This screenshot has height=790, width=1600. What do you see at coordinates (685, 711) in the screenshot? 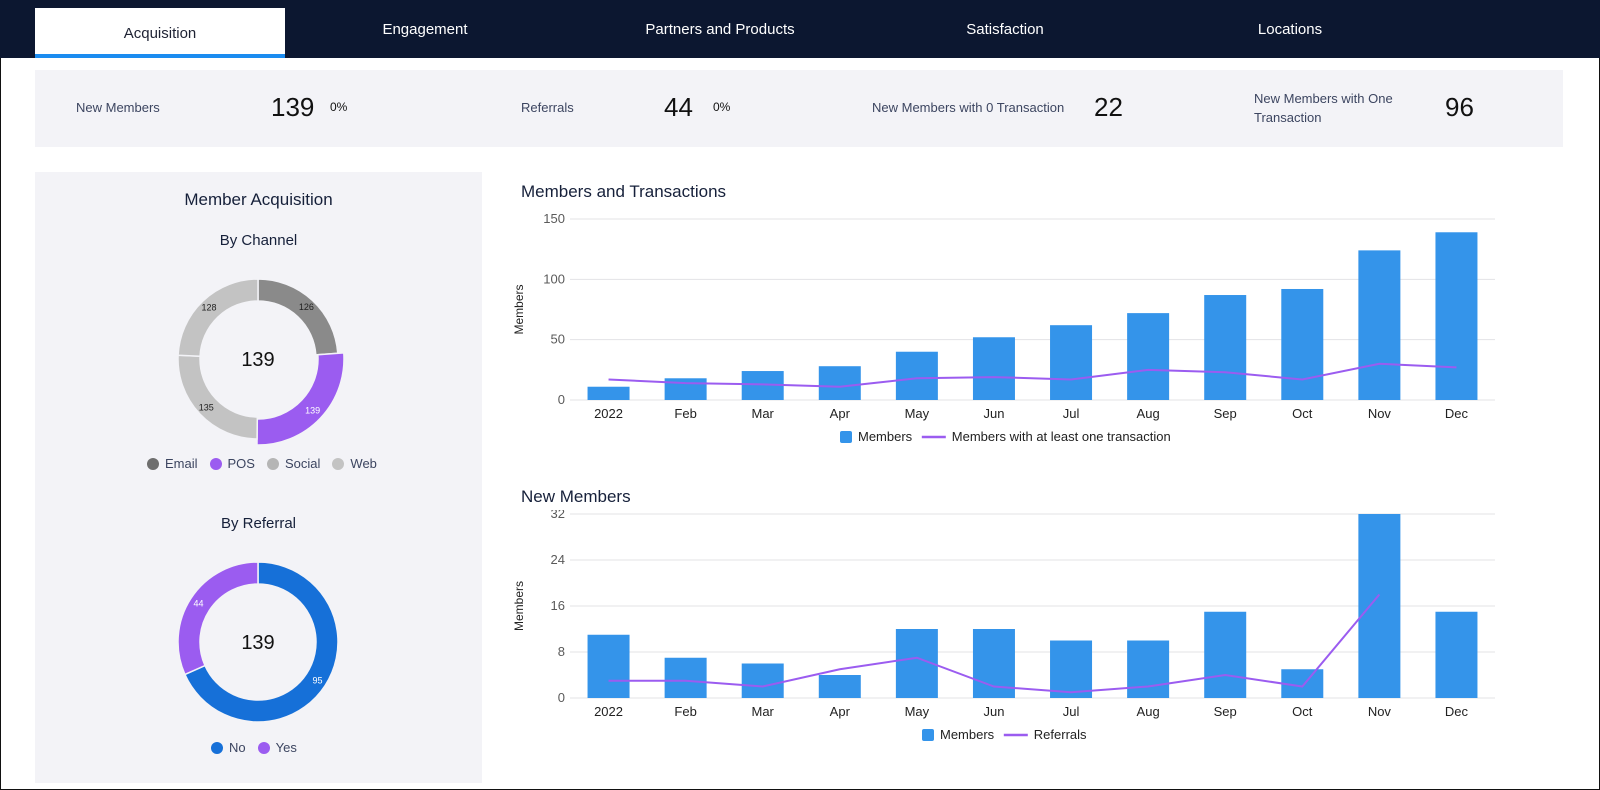
I see `x-tick-label: Feb` at bounding box center [685, 711].